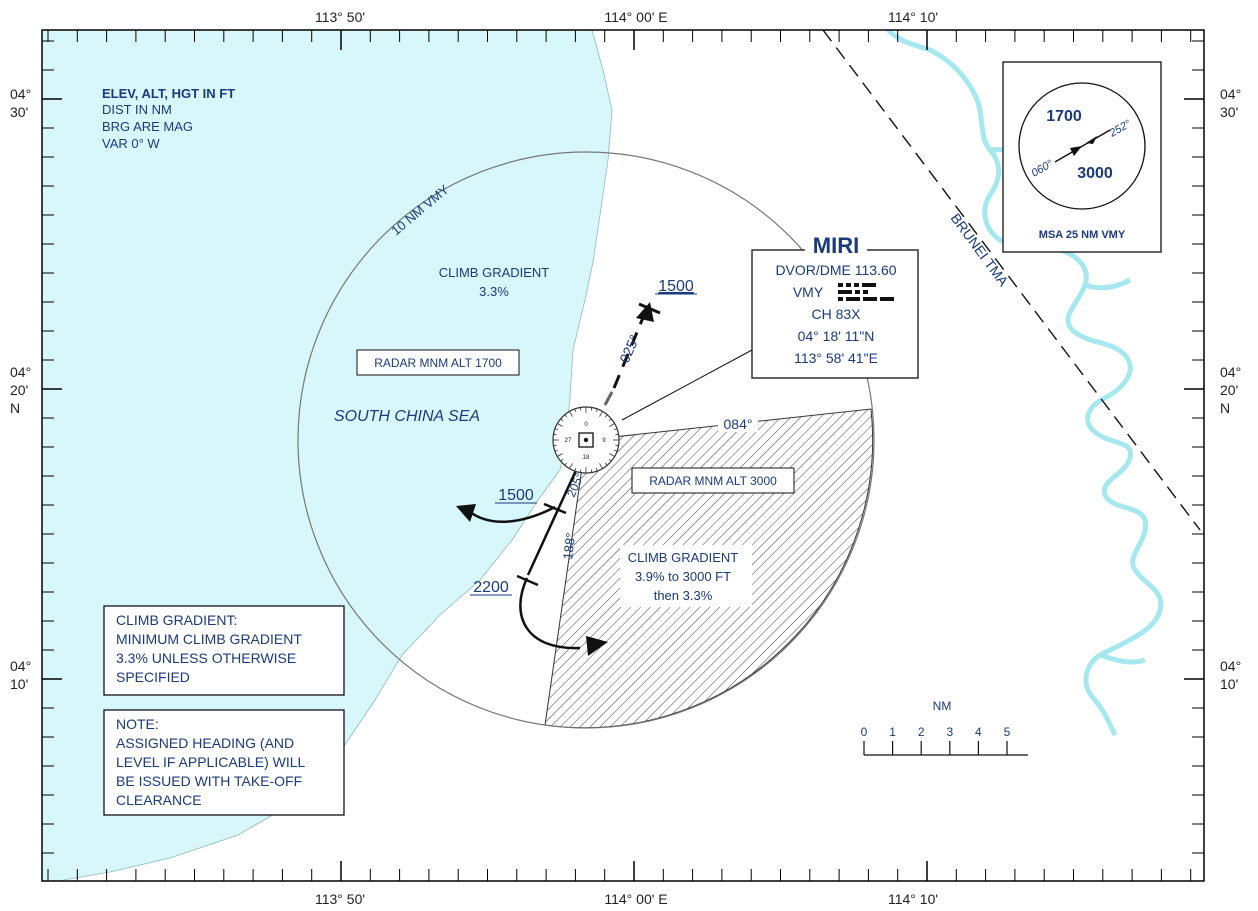  I want to click on units-brg: BRG ARE MAG, so click(147, 126).